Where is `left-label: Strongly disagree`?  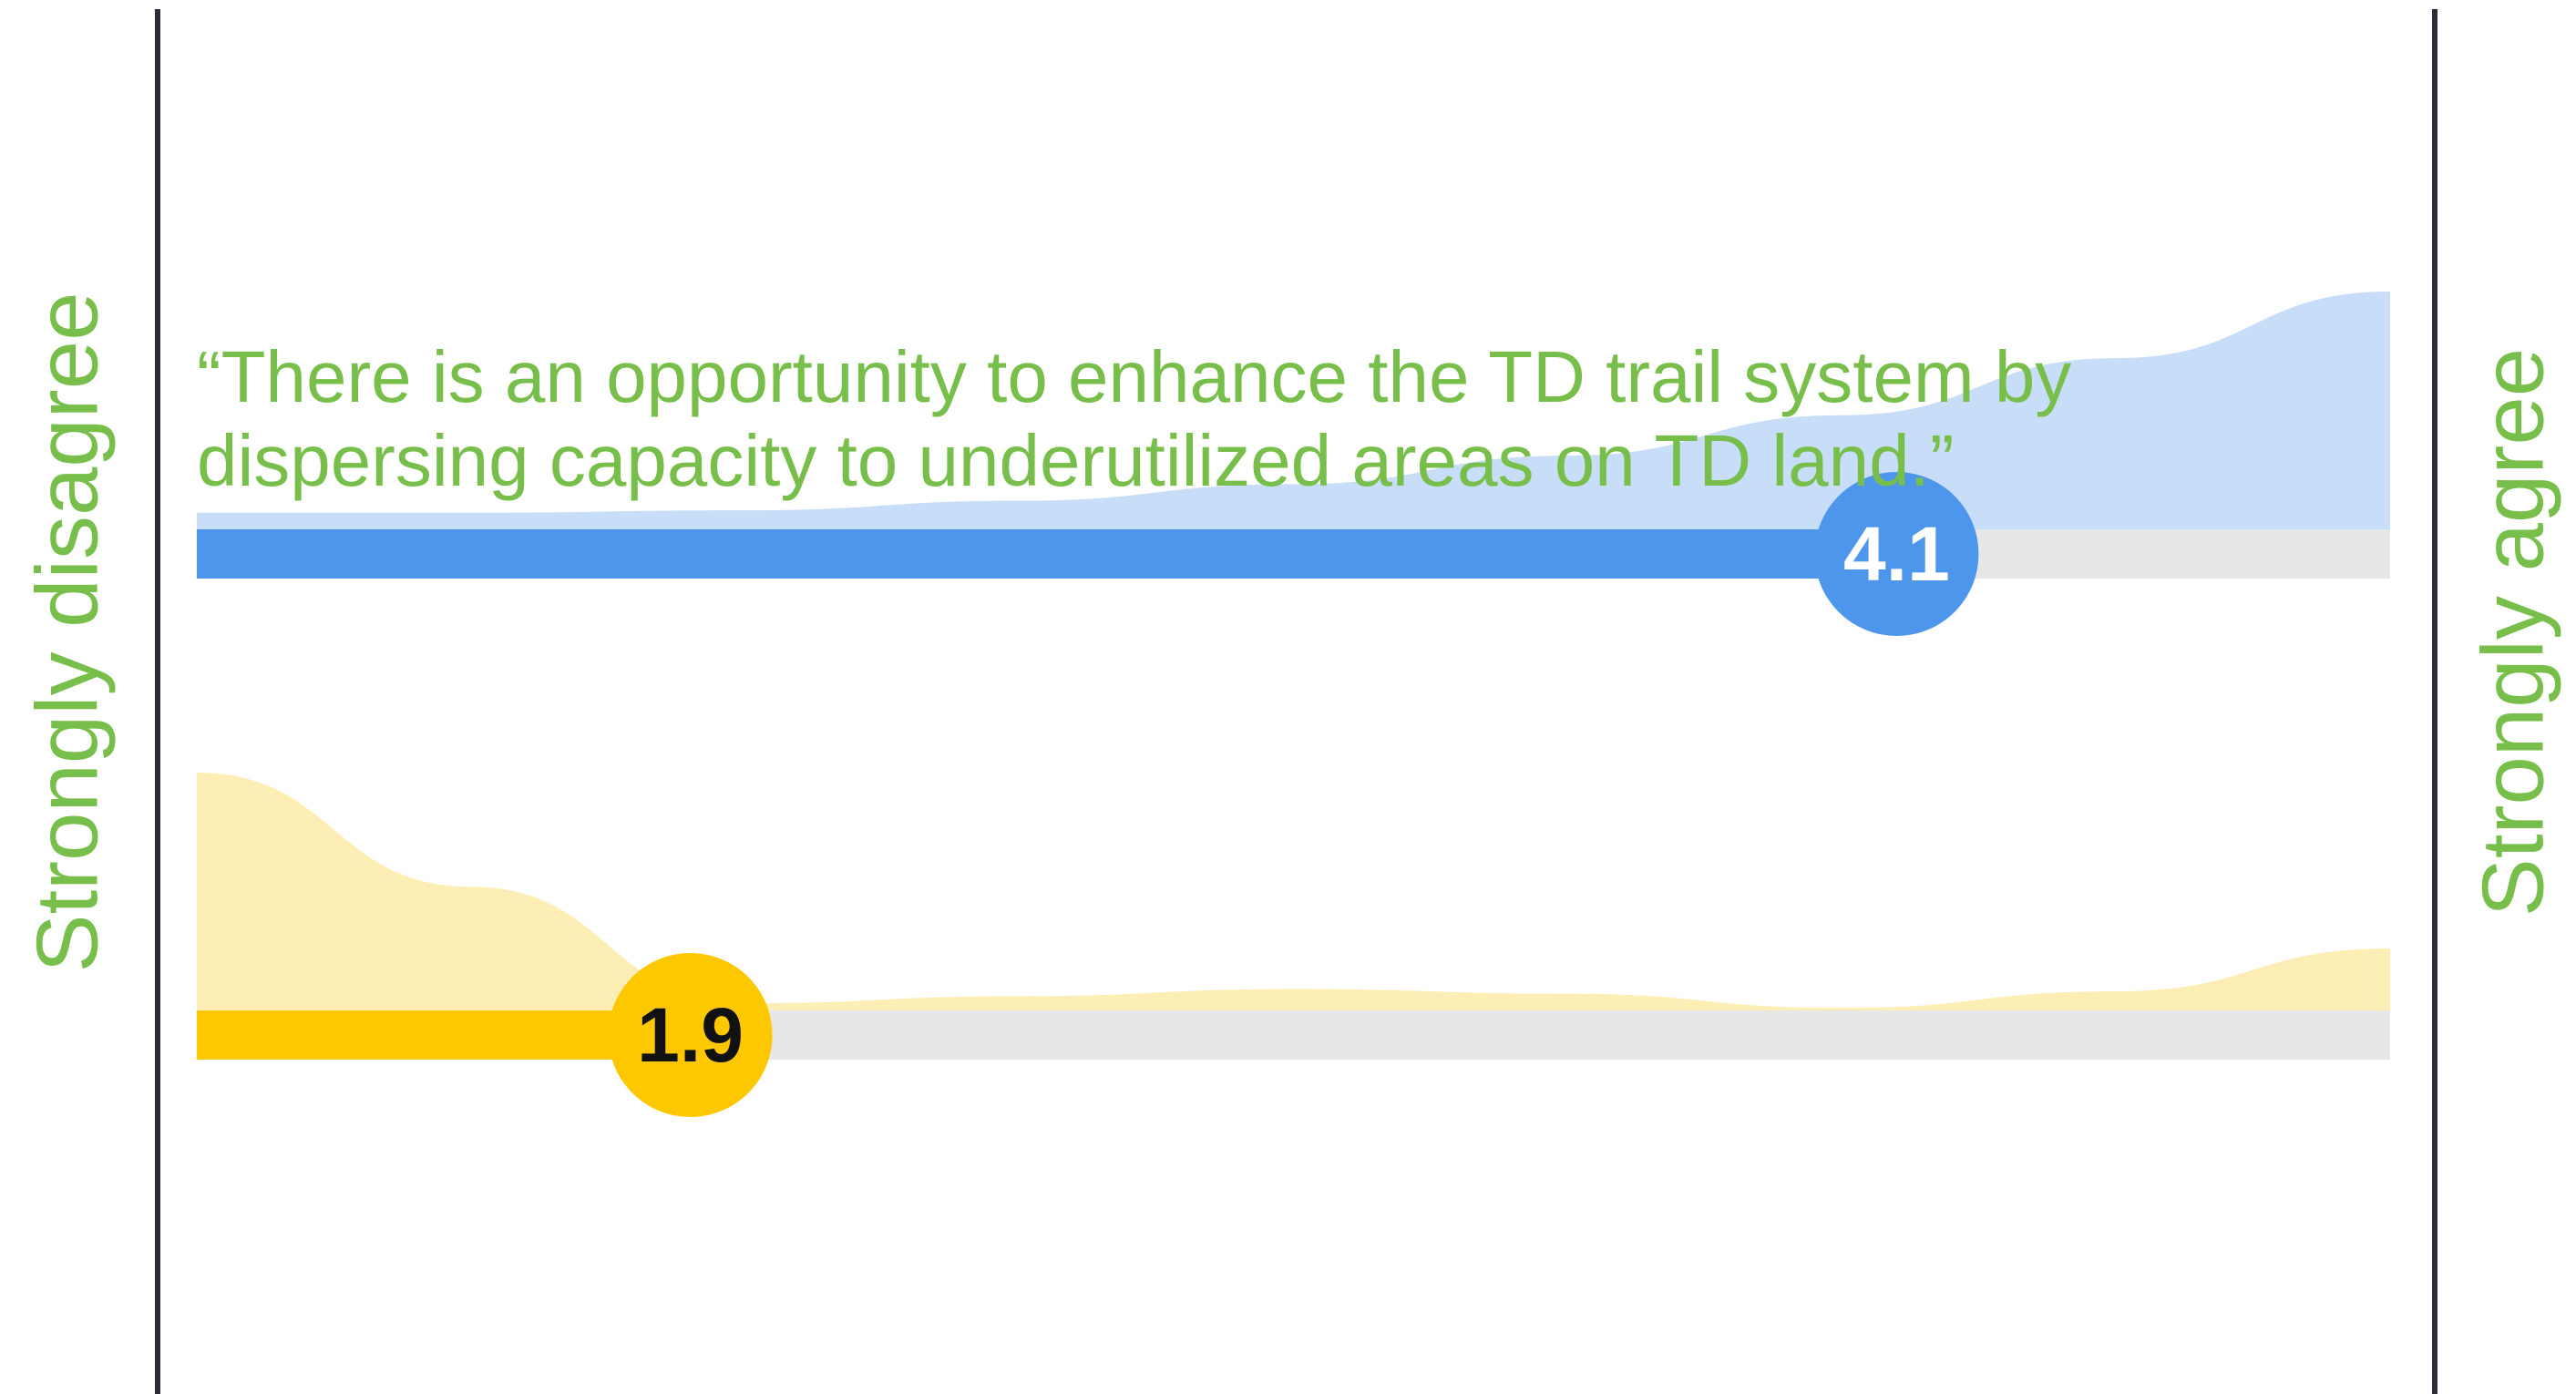
left-label: Strongly disagree is located at coordinates (67, 632).